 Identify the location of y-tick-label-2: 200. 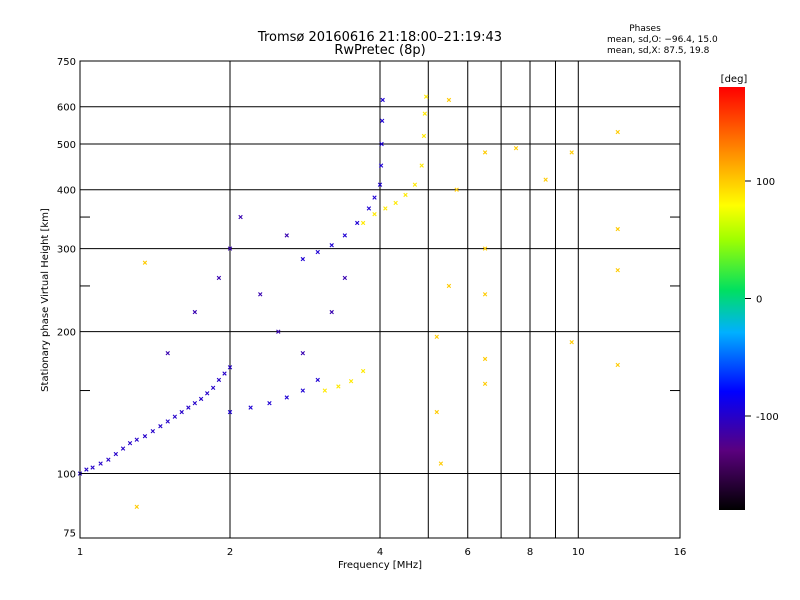
(66, 333).